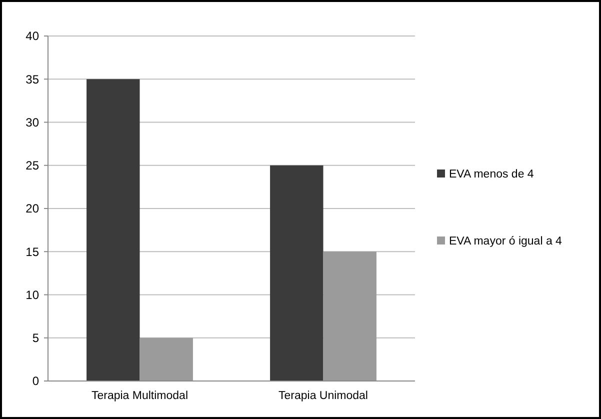 Image resolution: width=601 pixels, height=419 pixels. Describe the element at coordinates (33, 79) in the screenshot. I see `y-tick-label: 35` at that location.